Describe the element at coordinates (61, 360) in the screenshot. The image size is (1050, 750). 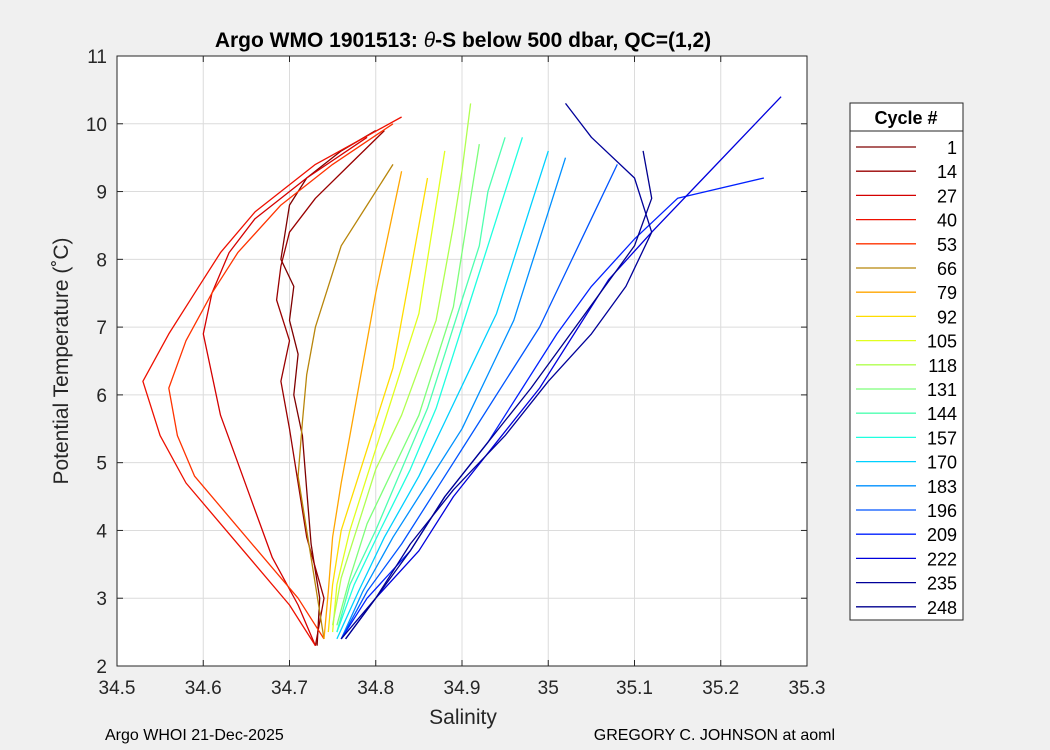
I see `y-axis-label: Potential Temperature (˚C)` at that location.